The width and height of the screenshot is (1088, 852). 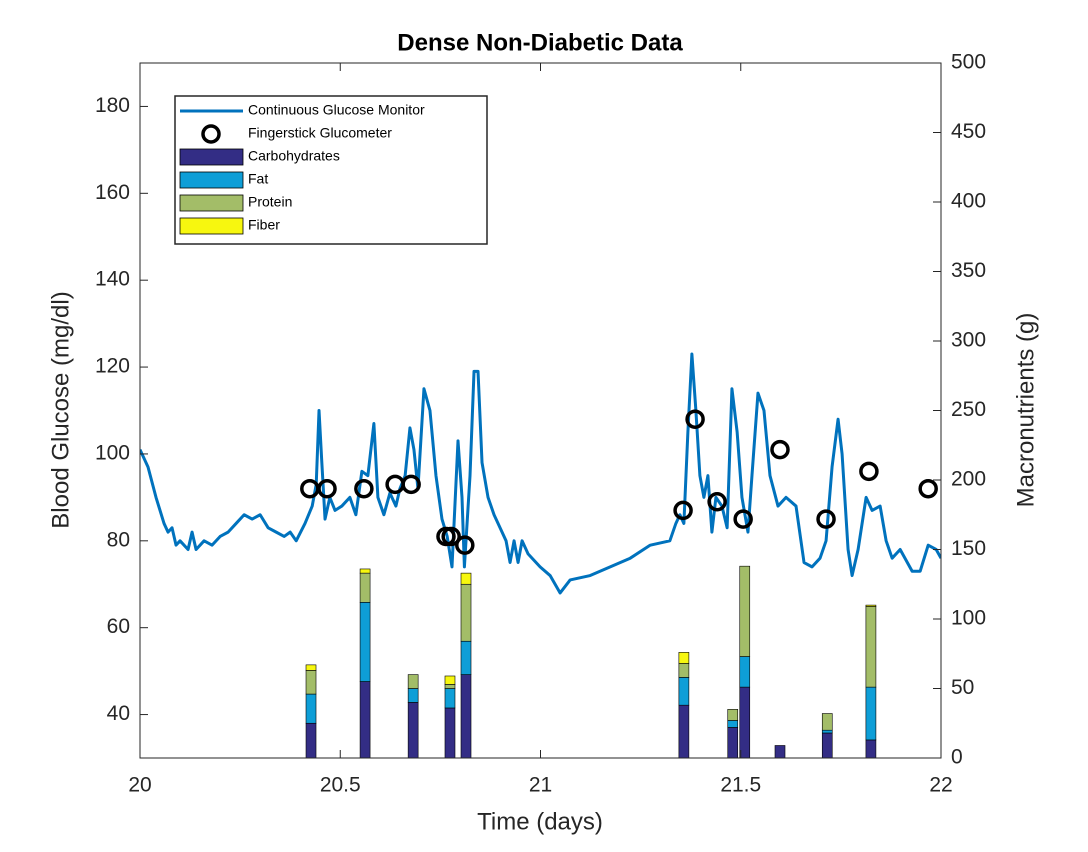 I want to click on y-tick-label: 120, so click(x=112, y=366).